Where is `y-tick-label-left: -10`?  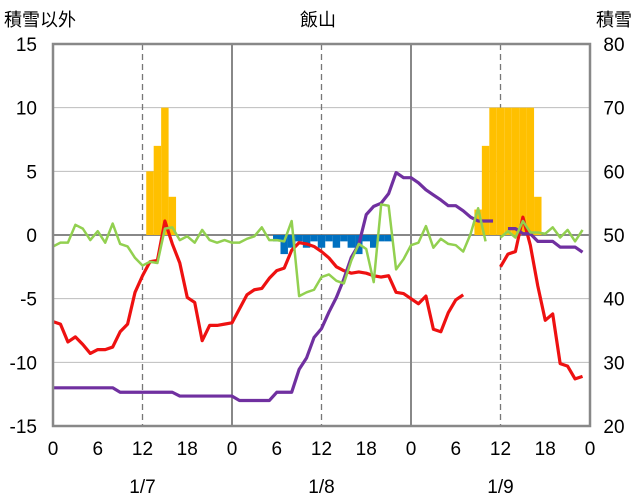
y-tick-label-left: -10 is located at coordinates (23, 363).